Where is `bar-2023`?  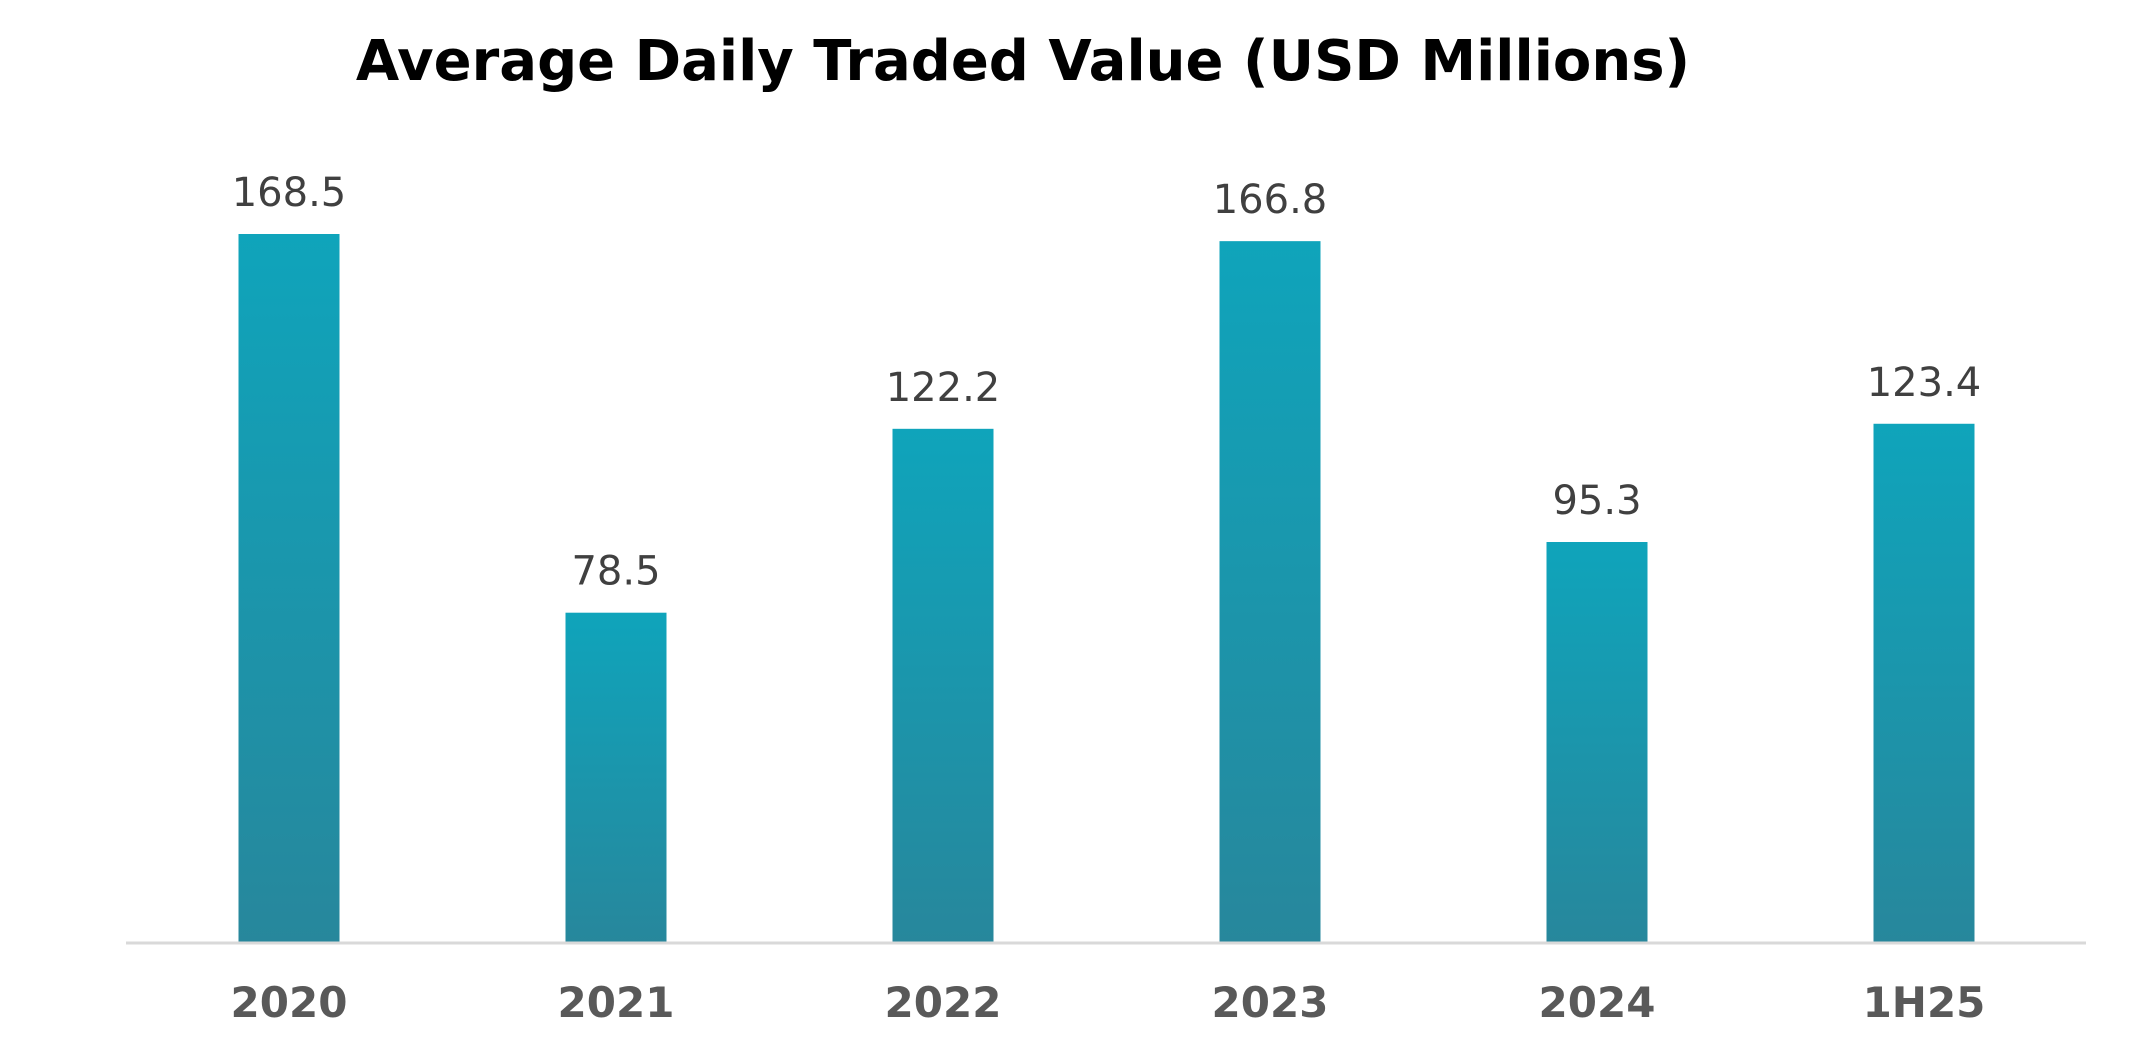 bar-2023 is located at coordinates (1270, 592).